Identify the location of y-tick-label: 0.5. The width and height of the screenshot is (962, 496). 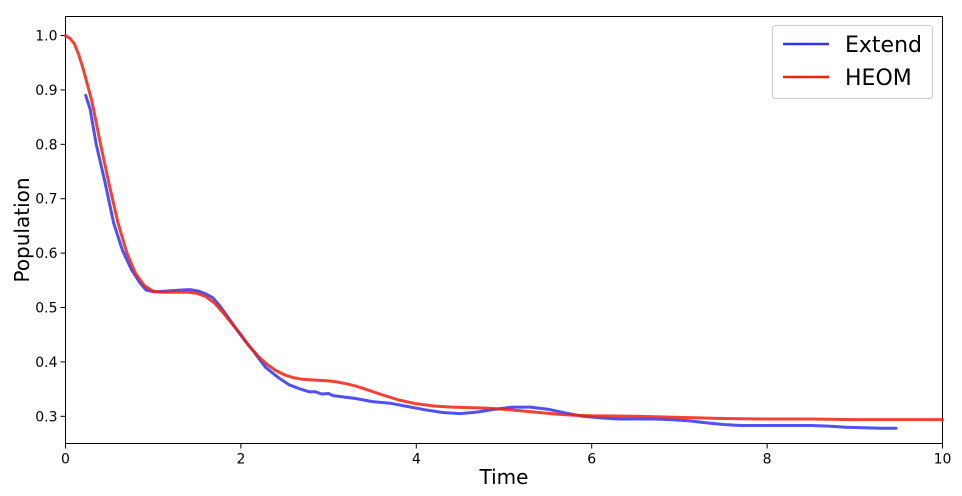
(46, 309).